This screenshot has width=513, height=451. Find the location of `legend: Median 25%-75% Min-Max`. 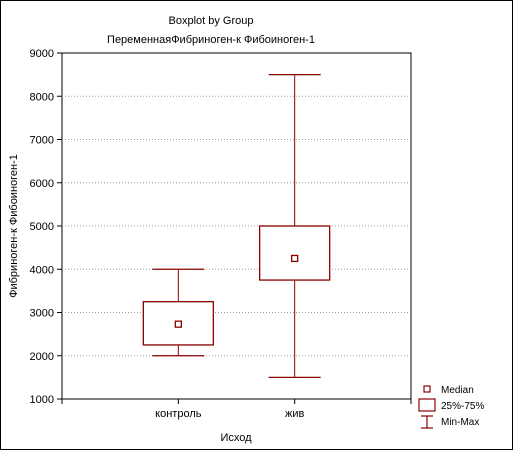

legend: Median 25%-75% Min-Max is located at coordinates (451, 407).